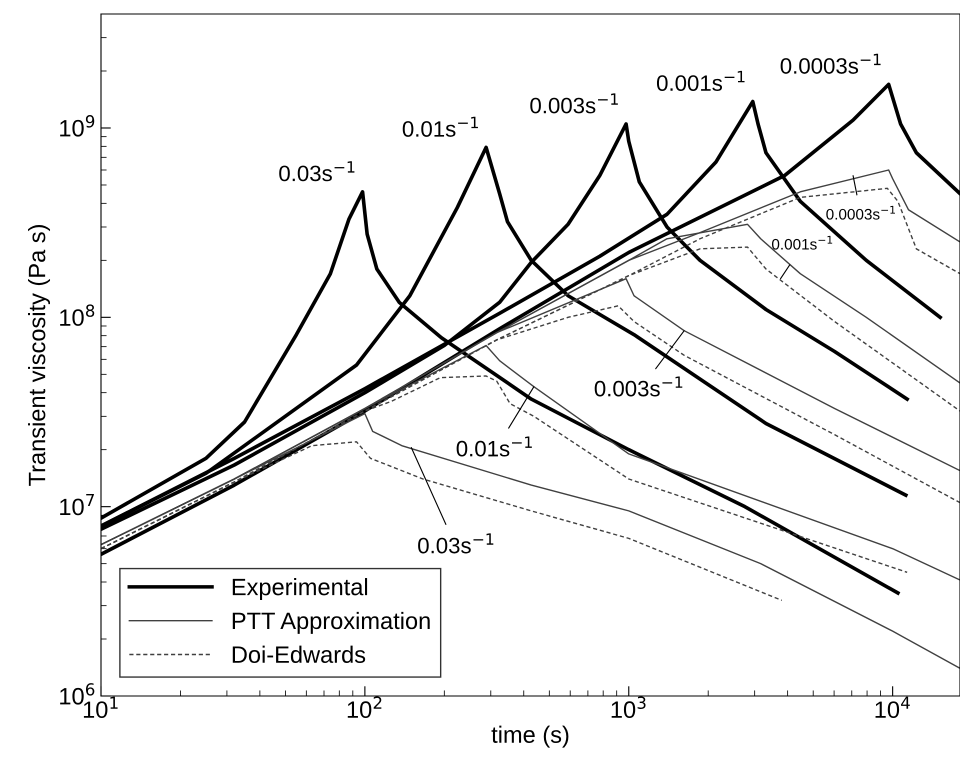 Image resolution: width=960 pixels, height=773 pixels. Describe the element at coordinates (77, 315) in the screenshot. I see `y-tick-label: 10$^{8}$` at that location.